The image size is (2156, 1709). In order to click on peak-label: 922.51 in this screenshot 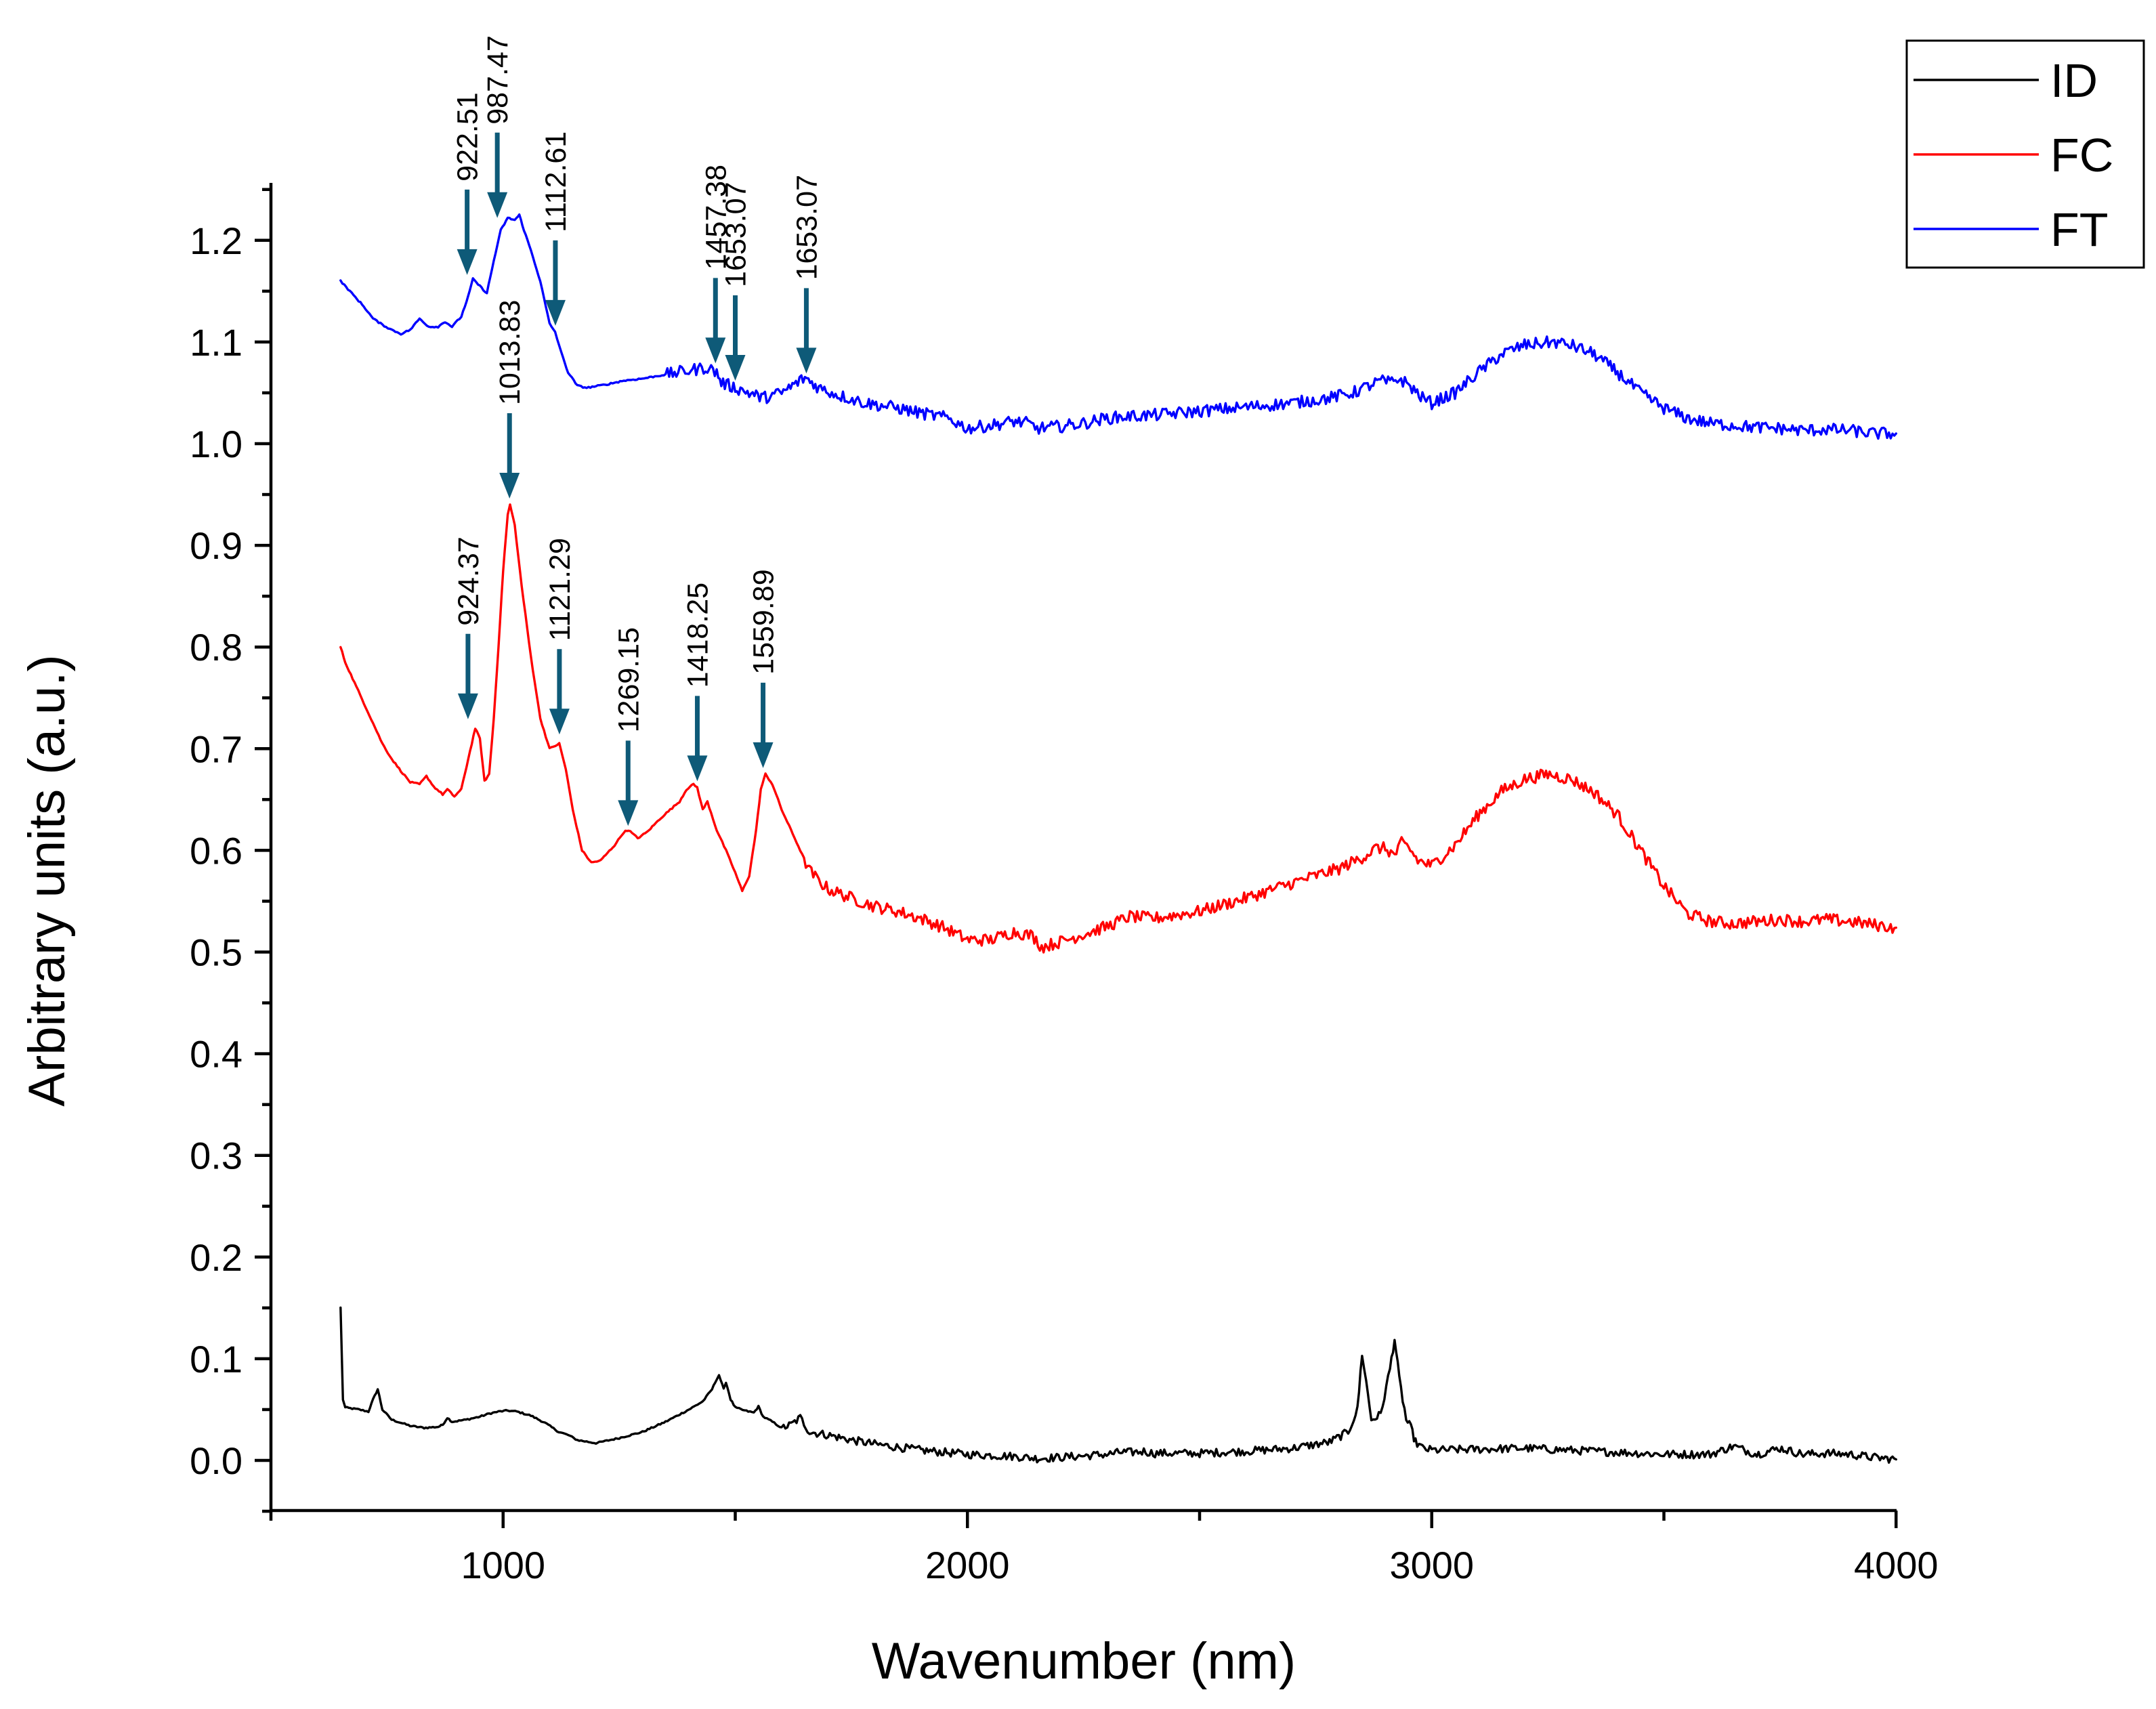, I will do `click(468, 137)`.